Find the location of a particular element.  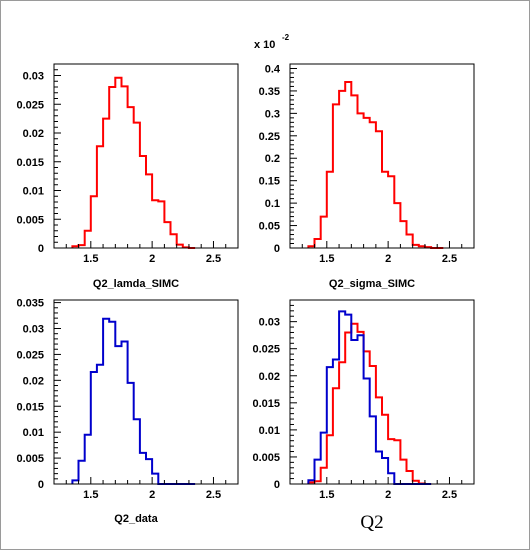

y-multiplier-exponent: -2 is located at coordinates (286, 37).